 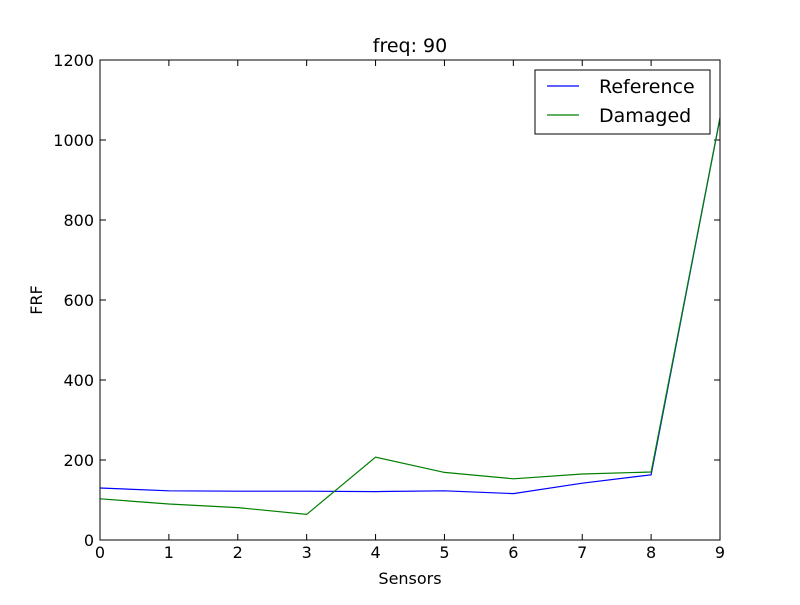 I want to click on x-tick-label: 2, so click(x=238, y=552).